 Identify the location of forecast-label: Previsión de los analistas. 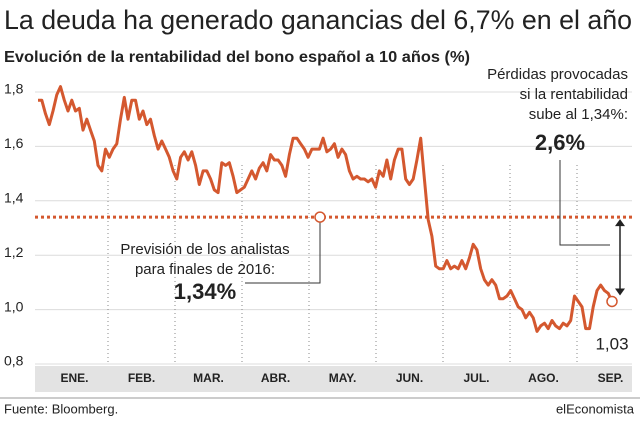
(204, 249).